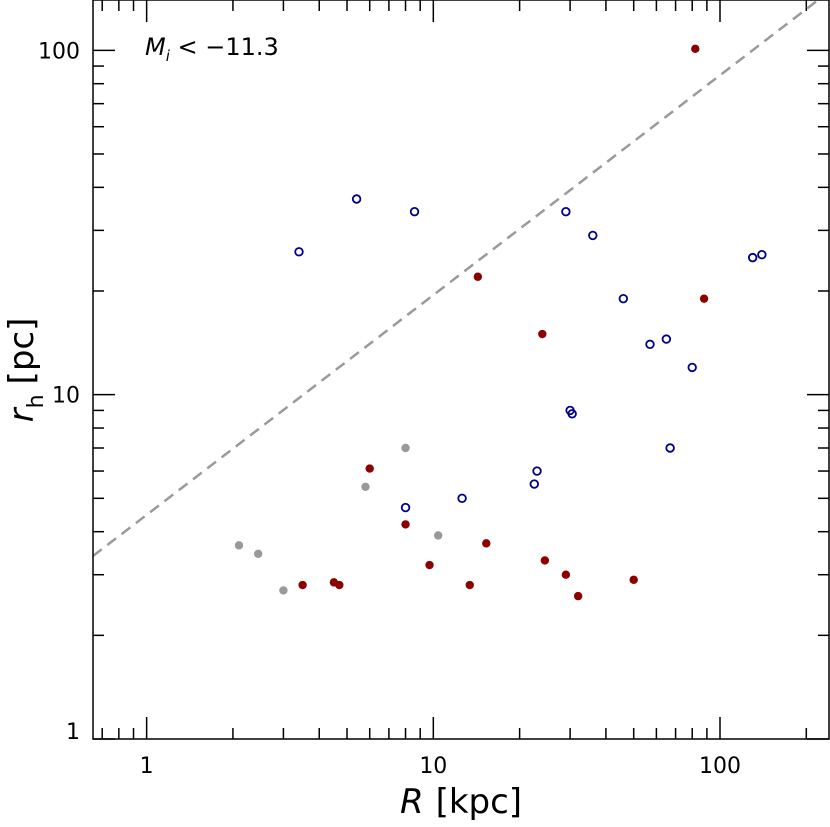 The height and width of the screenshot is (827, 830). Describe the element at coordinates (224, 47) in the screenshot. I see `annotation-threshold: < −11.3` at that location.